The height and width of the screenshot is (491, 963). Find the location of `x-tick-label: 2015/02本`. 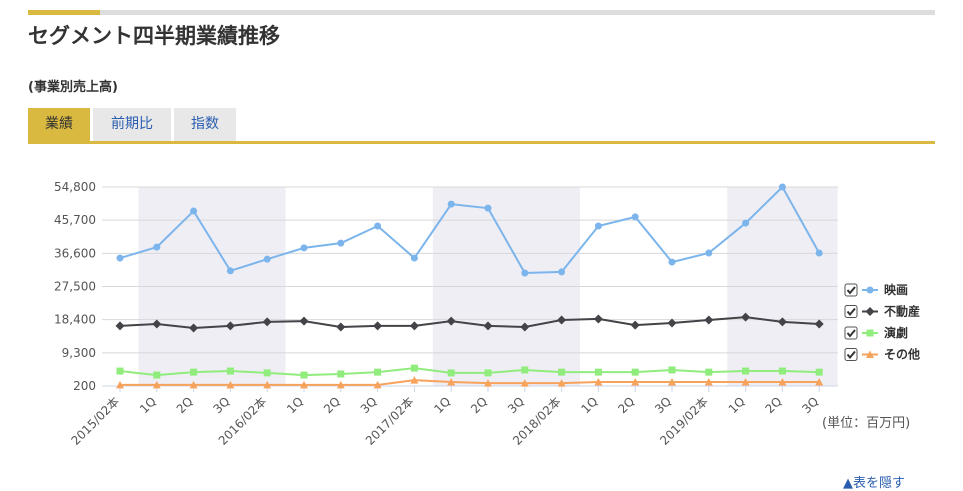

x-tick-label: 2015/02本 is located at coordinates (95, 421).